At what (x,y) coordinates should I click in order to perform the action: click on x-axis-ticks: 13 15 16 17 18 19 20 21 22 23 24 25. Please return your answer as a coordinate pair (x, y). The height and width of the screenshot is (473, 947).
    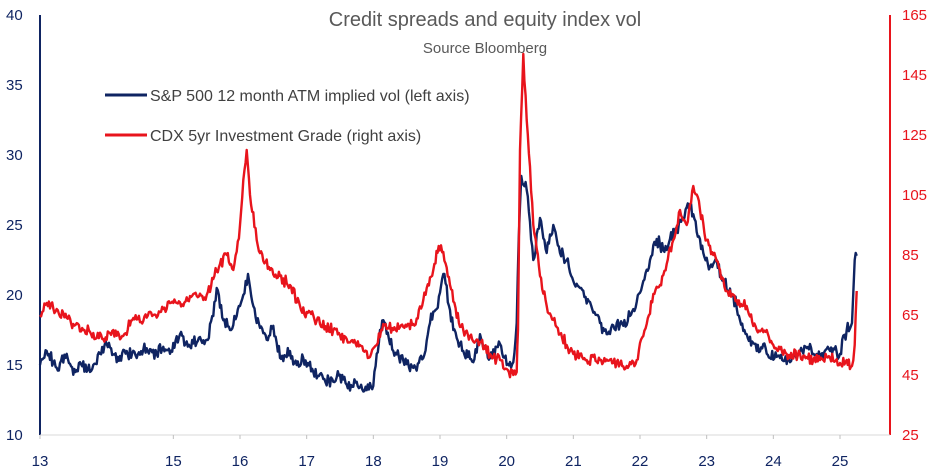
    Looking at the image, I should click on (440, 452).